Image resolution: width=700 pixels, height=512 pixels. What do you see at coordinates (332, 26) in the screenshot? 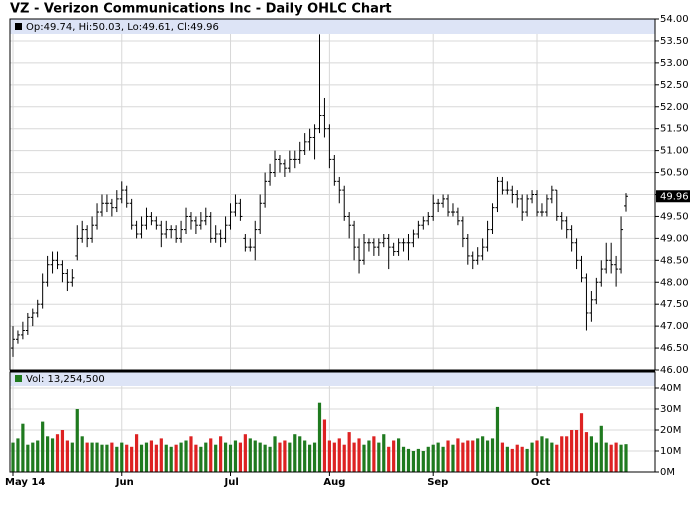
I see `legend-band` at bounding box center [332, 26].